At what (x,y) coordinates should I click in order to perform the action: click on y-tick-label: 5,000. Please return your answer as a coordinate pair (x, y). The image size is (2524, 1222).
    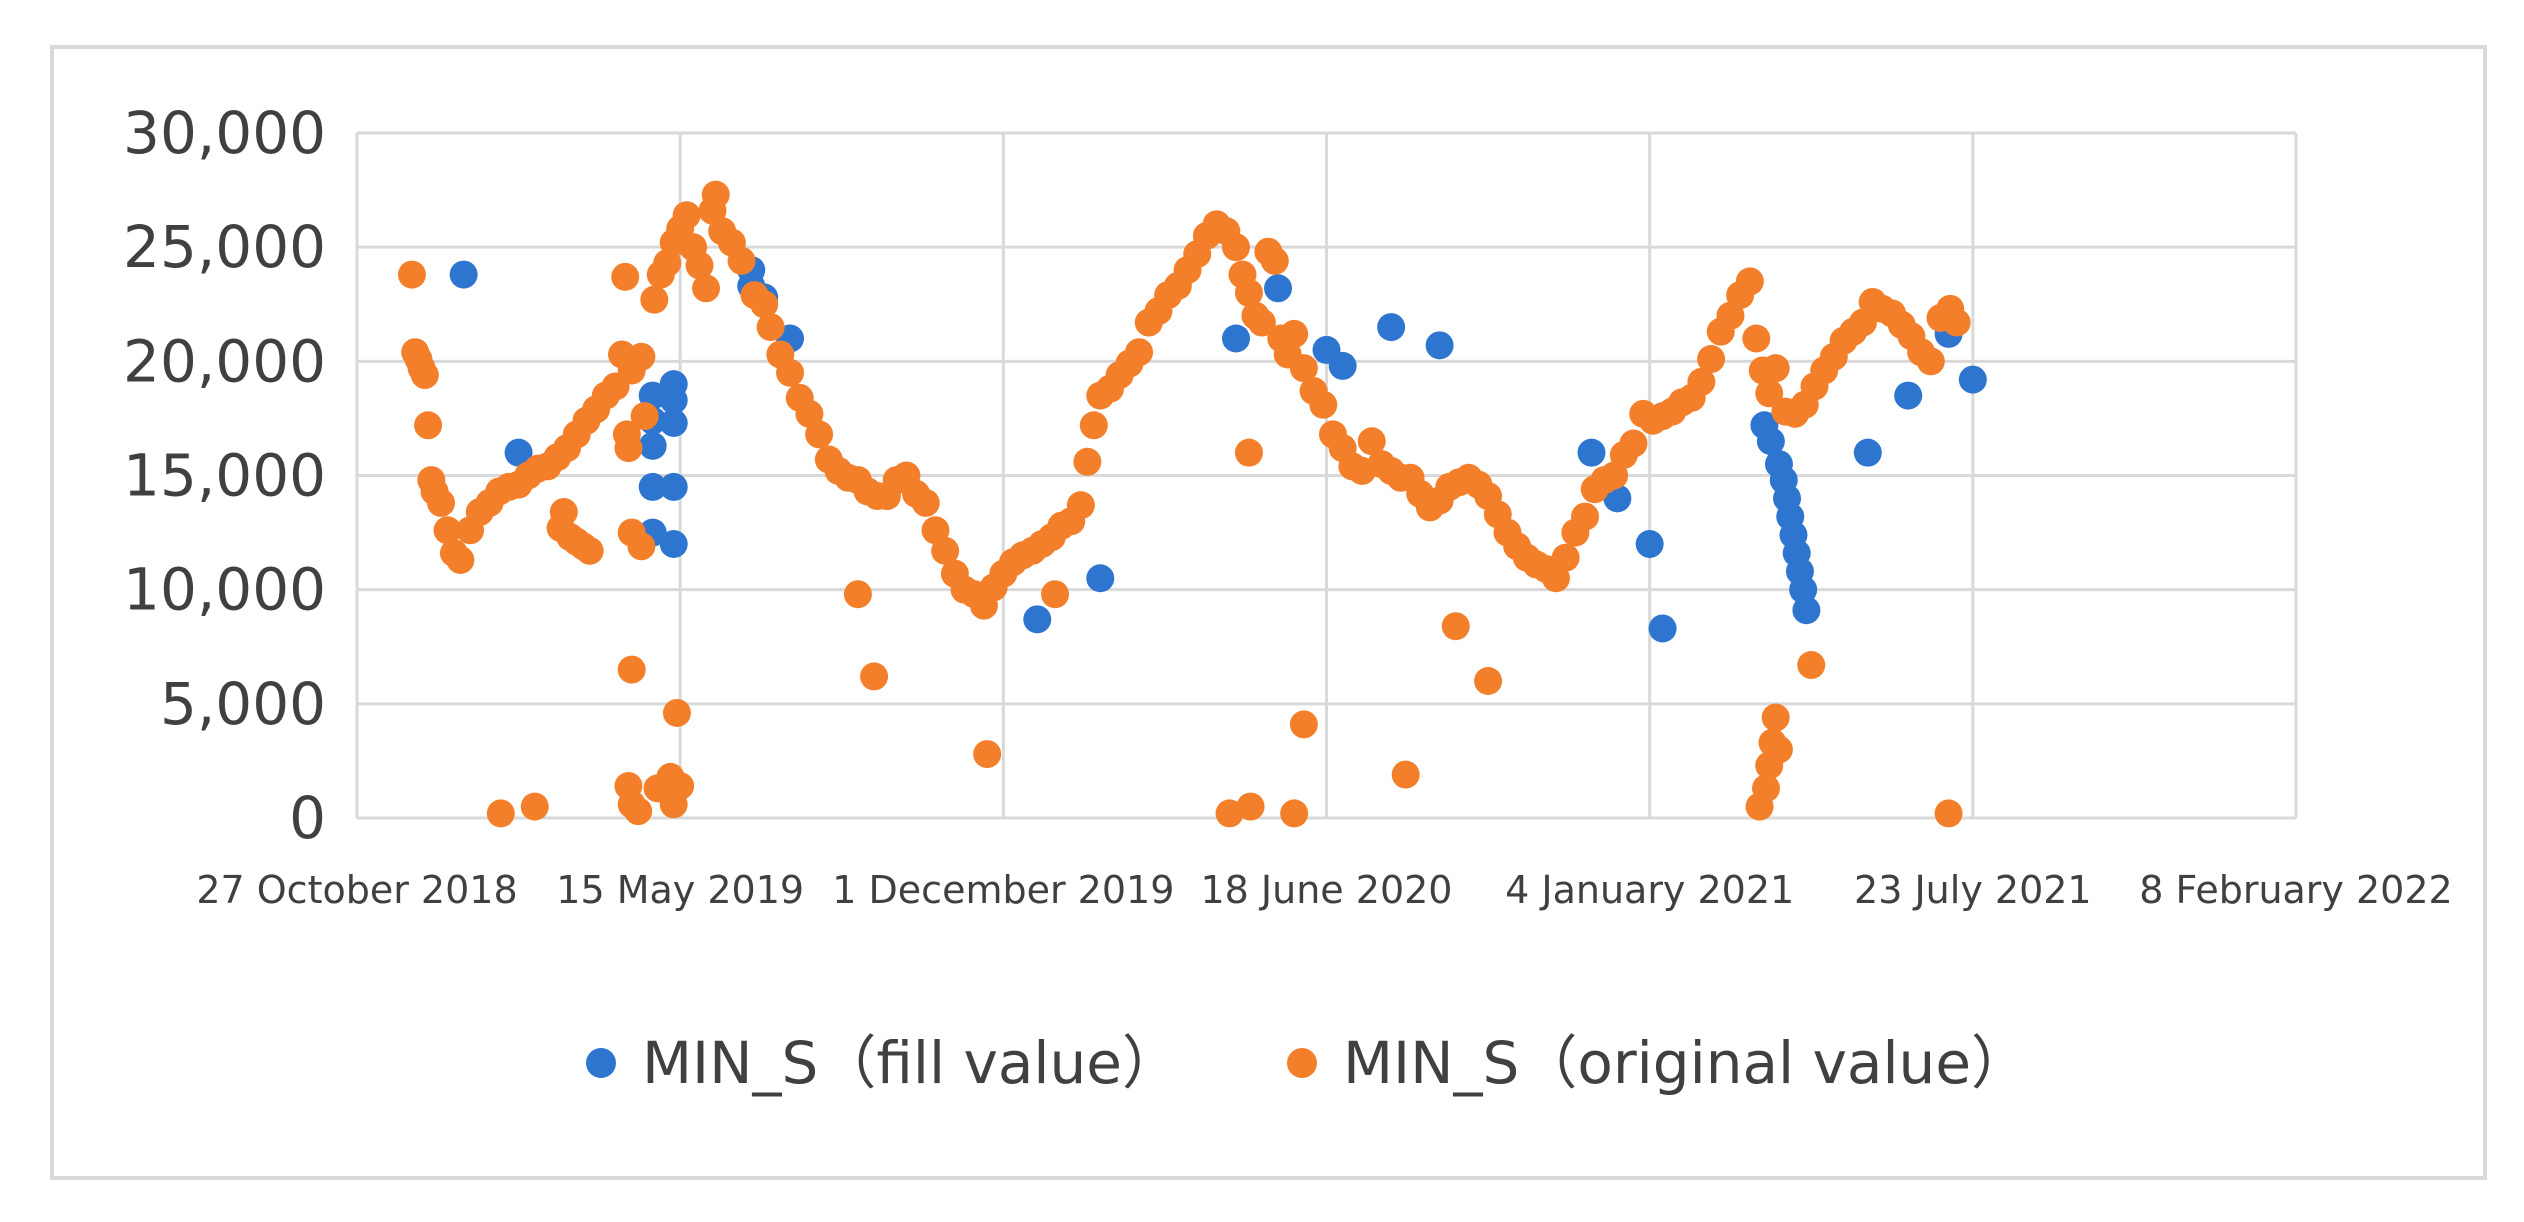
    Looking at the image, I should click on (243, 704).